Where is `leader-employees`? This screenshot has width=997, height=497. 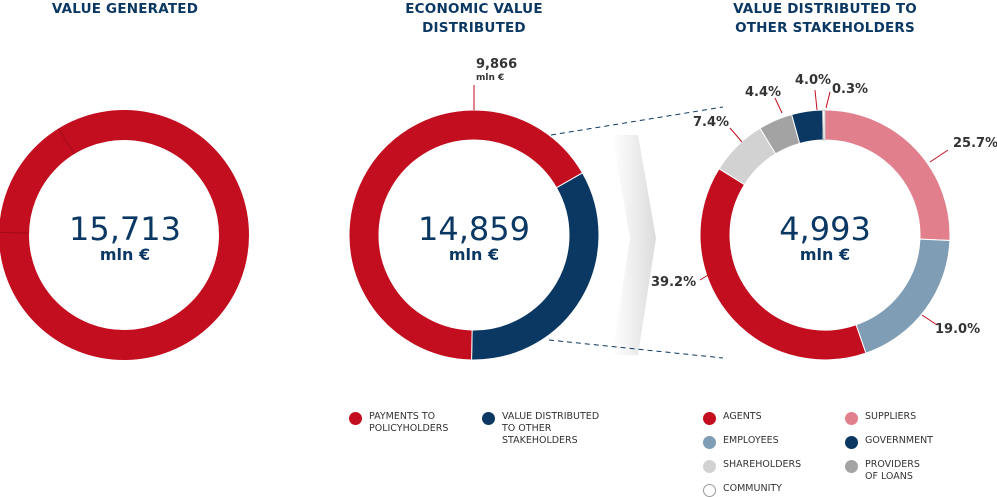 leader-employees is located at coordinates (929, 320).